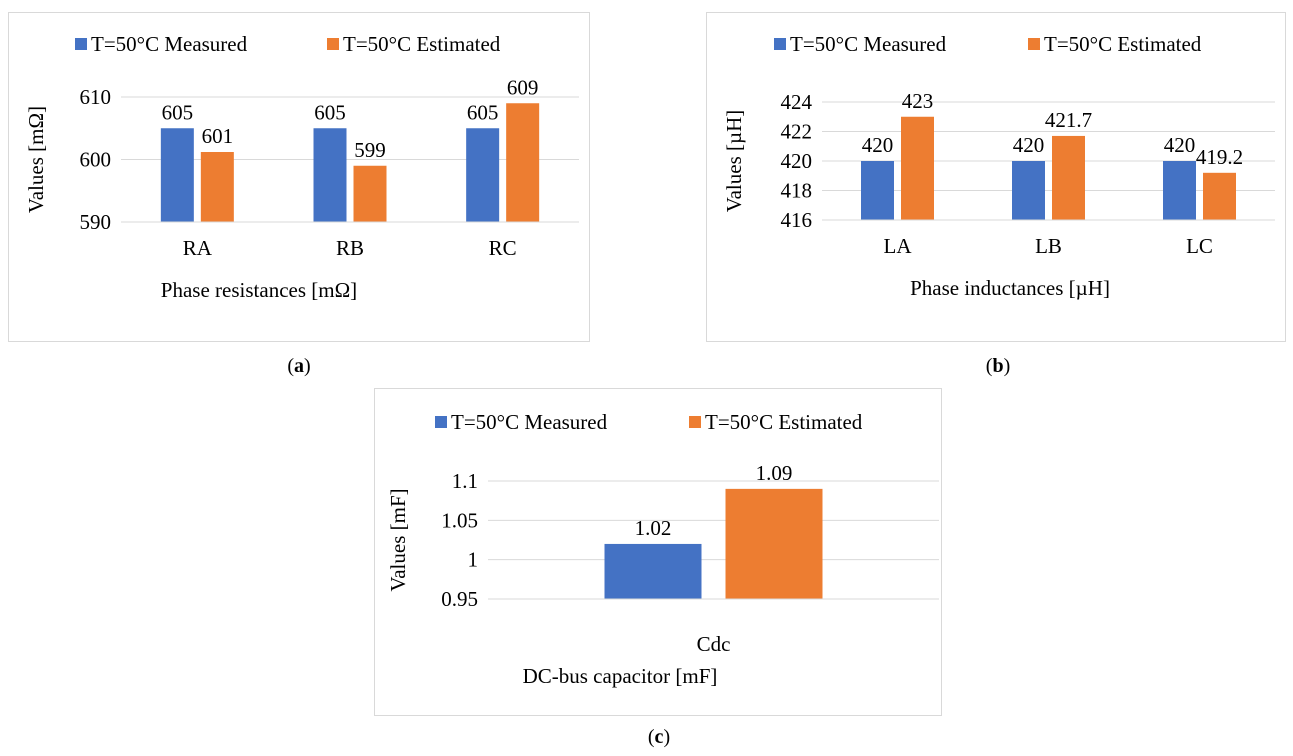 The image size is (1293, 756). What do you see at coordinates (465, 481) in the screenshot?
I see `y-tick-label: 1.1` at bounding box center [465, 481].